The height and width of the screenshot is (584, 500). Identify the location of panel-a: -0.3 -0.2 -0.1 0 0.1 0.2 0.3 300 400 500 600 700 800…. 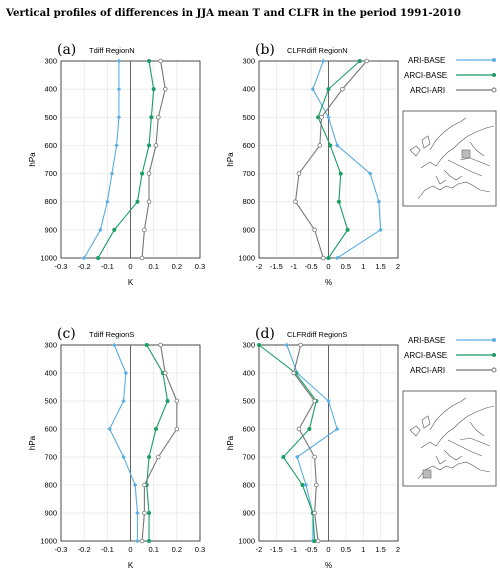
(116, 164).